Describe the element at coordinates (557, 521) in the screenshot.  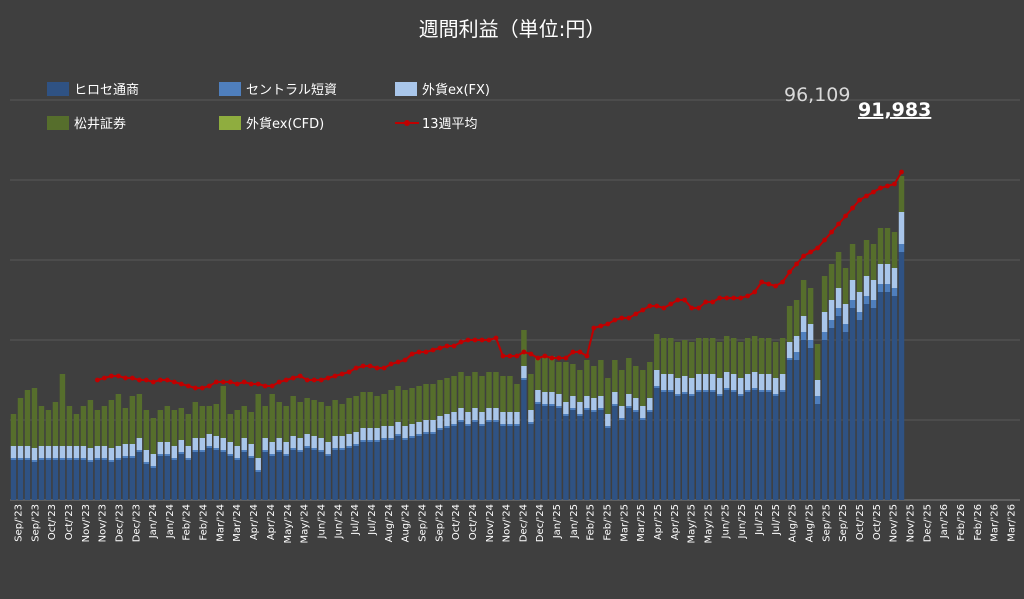
I see `x-tick-label: Jan/'25` at that location.